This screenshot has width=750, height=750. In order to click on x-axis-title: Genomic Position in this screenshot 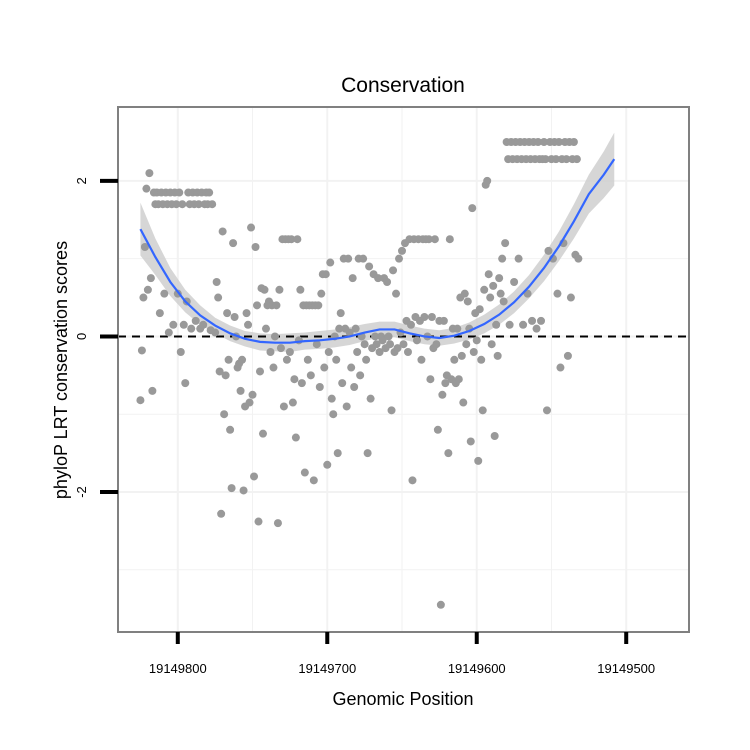, I will do `click(402, 699)`.